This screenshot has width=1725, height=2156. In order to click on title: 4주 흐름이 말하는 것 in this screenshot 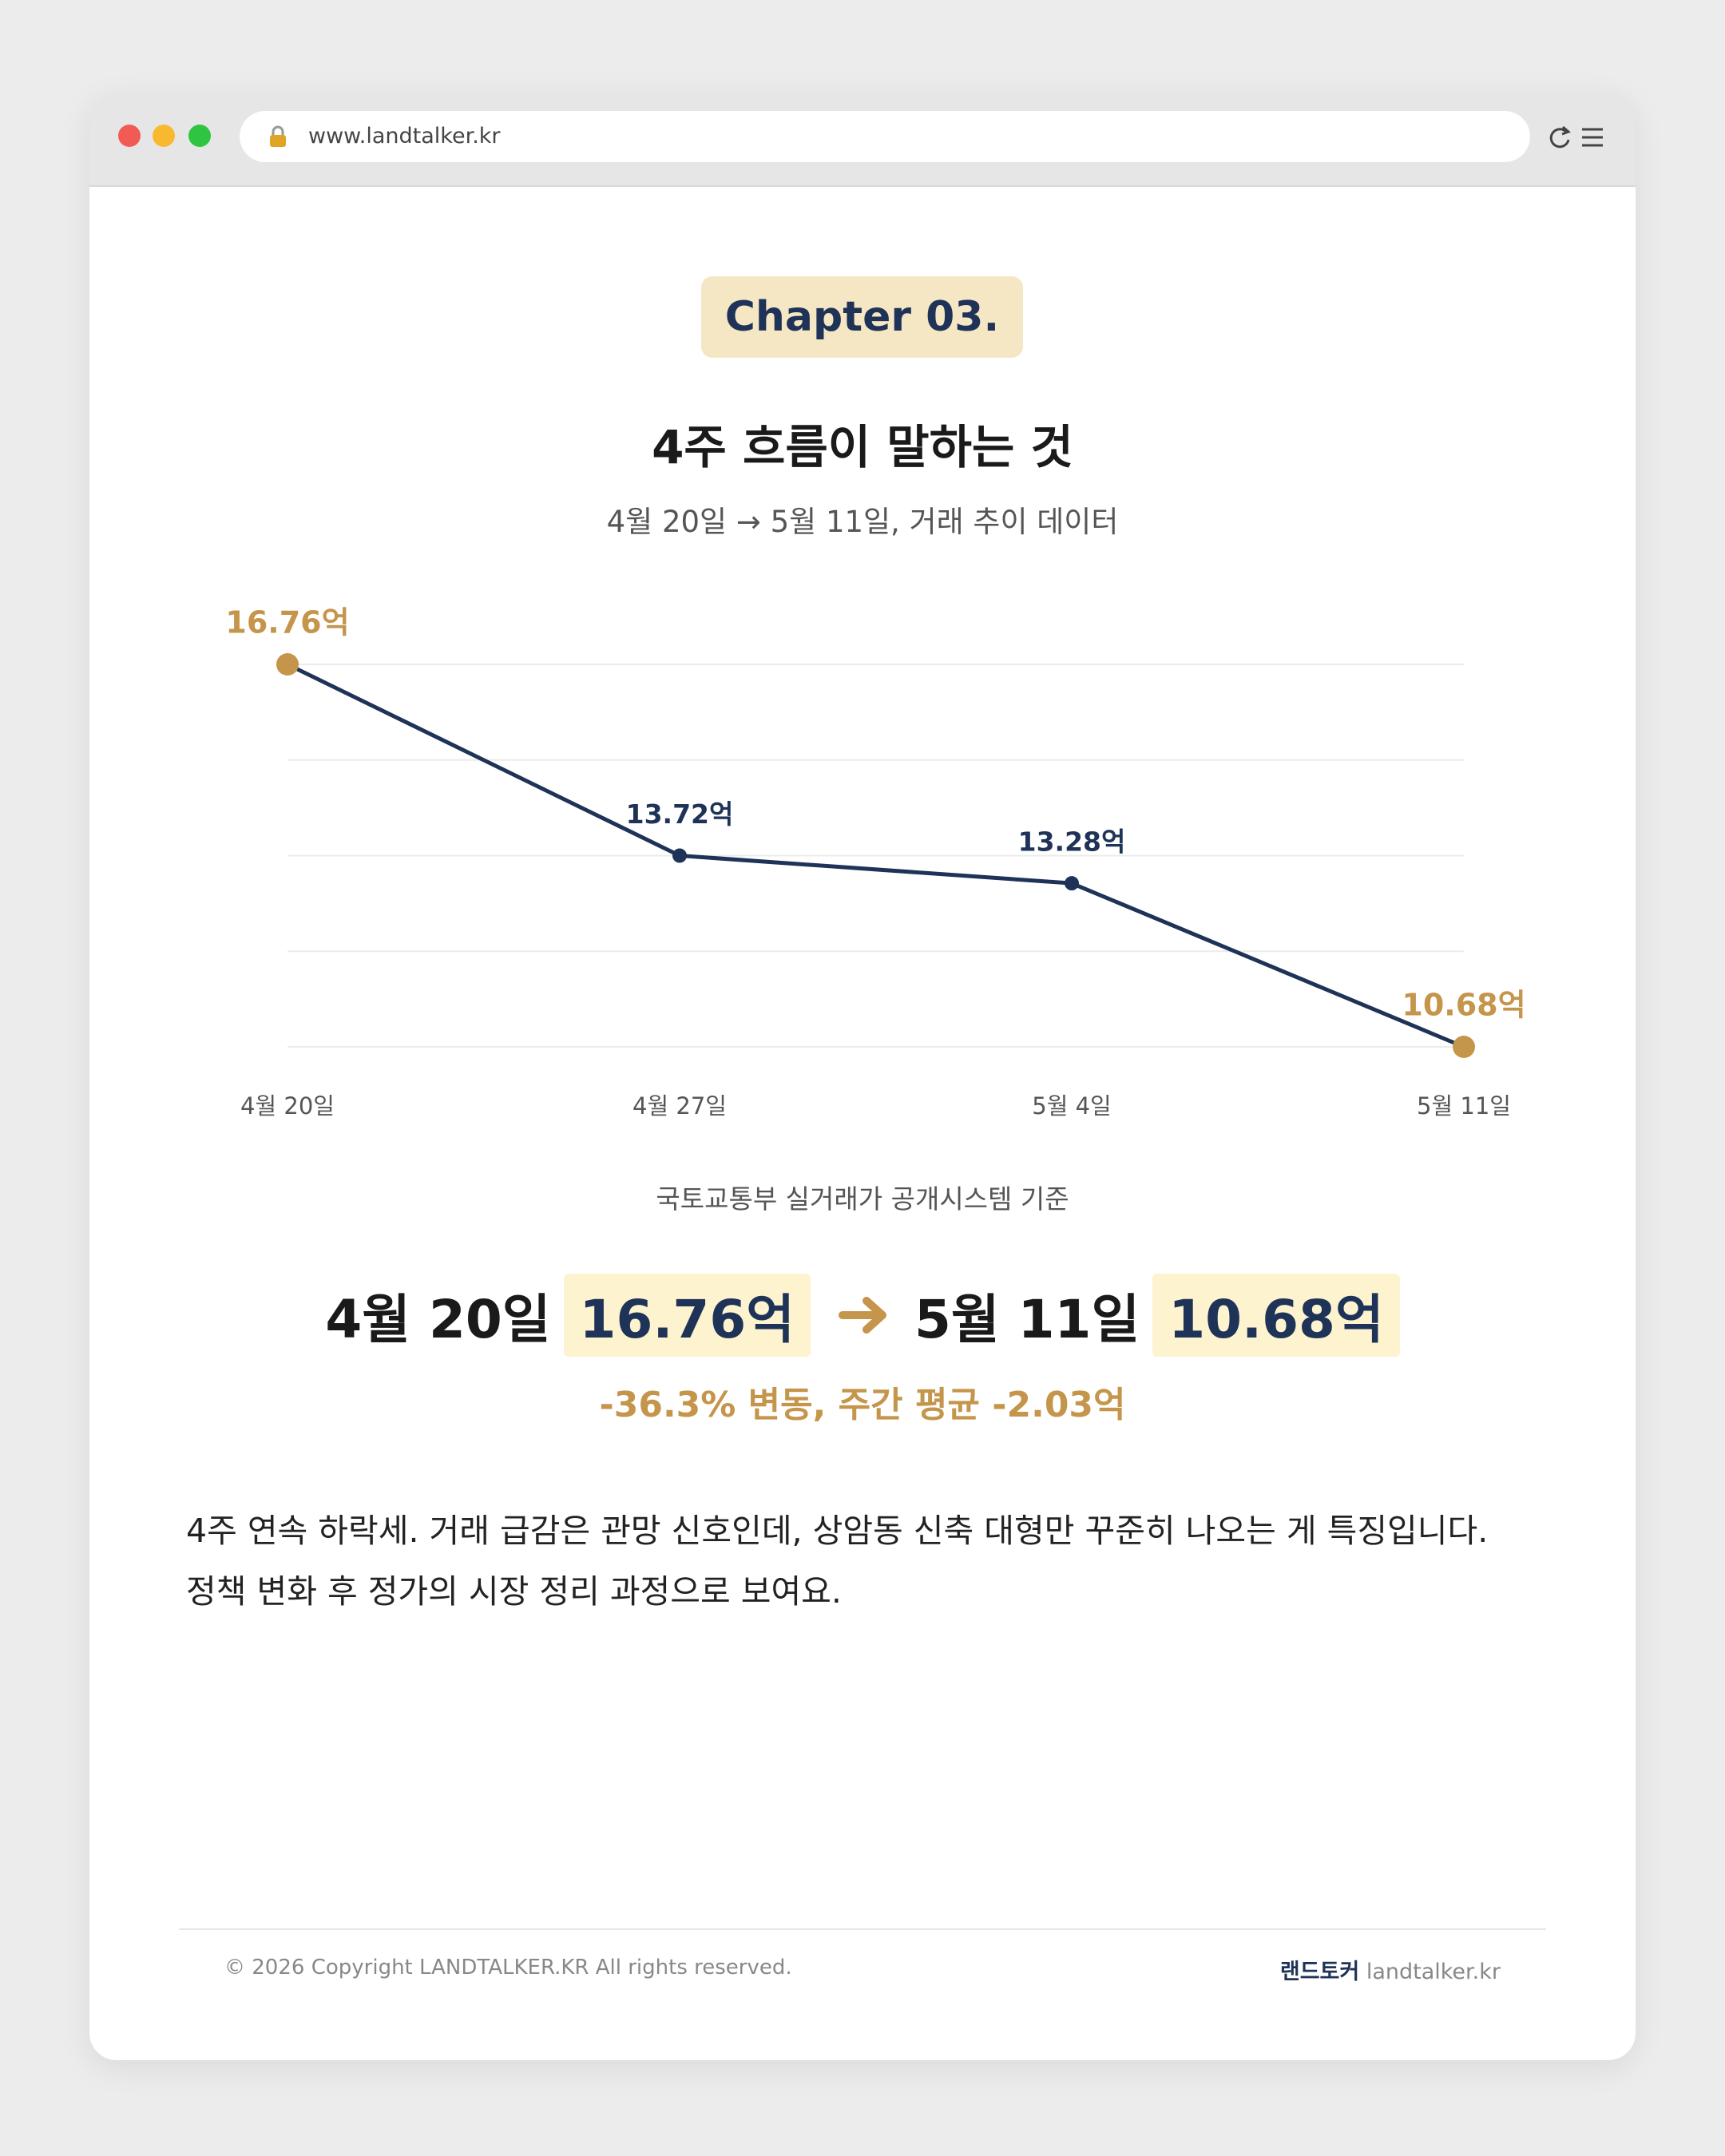, I will do `click(862, 447)`.